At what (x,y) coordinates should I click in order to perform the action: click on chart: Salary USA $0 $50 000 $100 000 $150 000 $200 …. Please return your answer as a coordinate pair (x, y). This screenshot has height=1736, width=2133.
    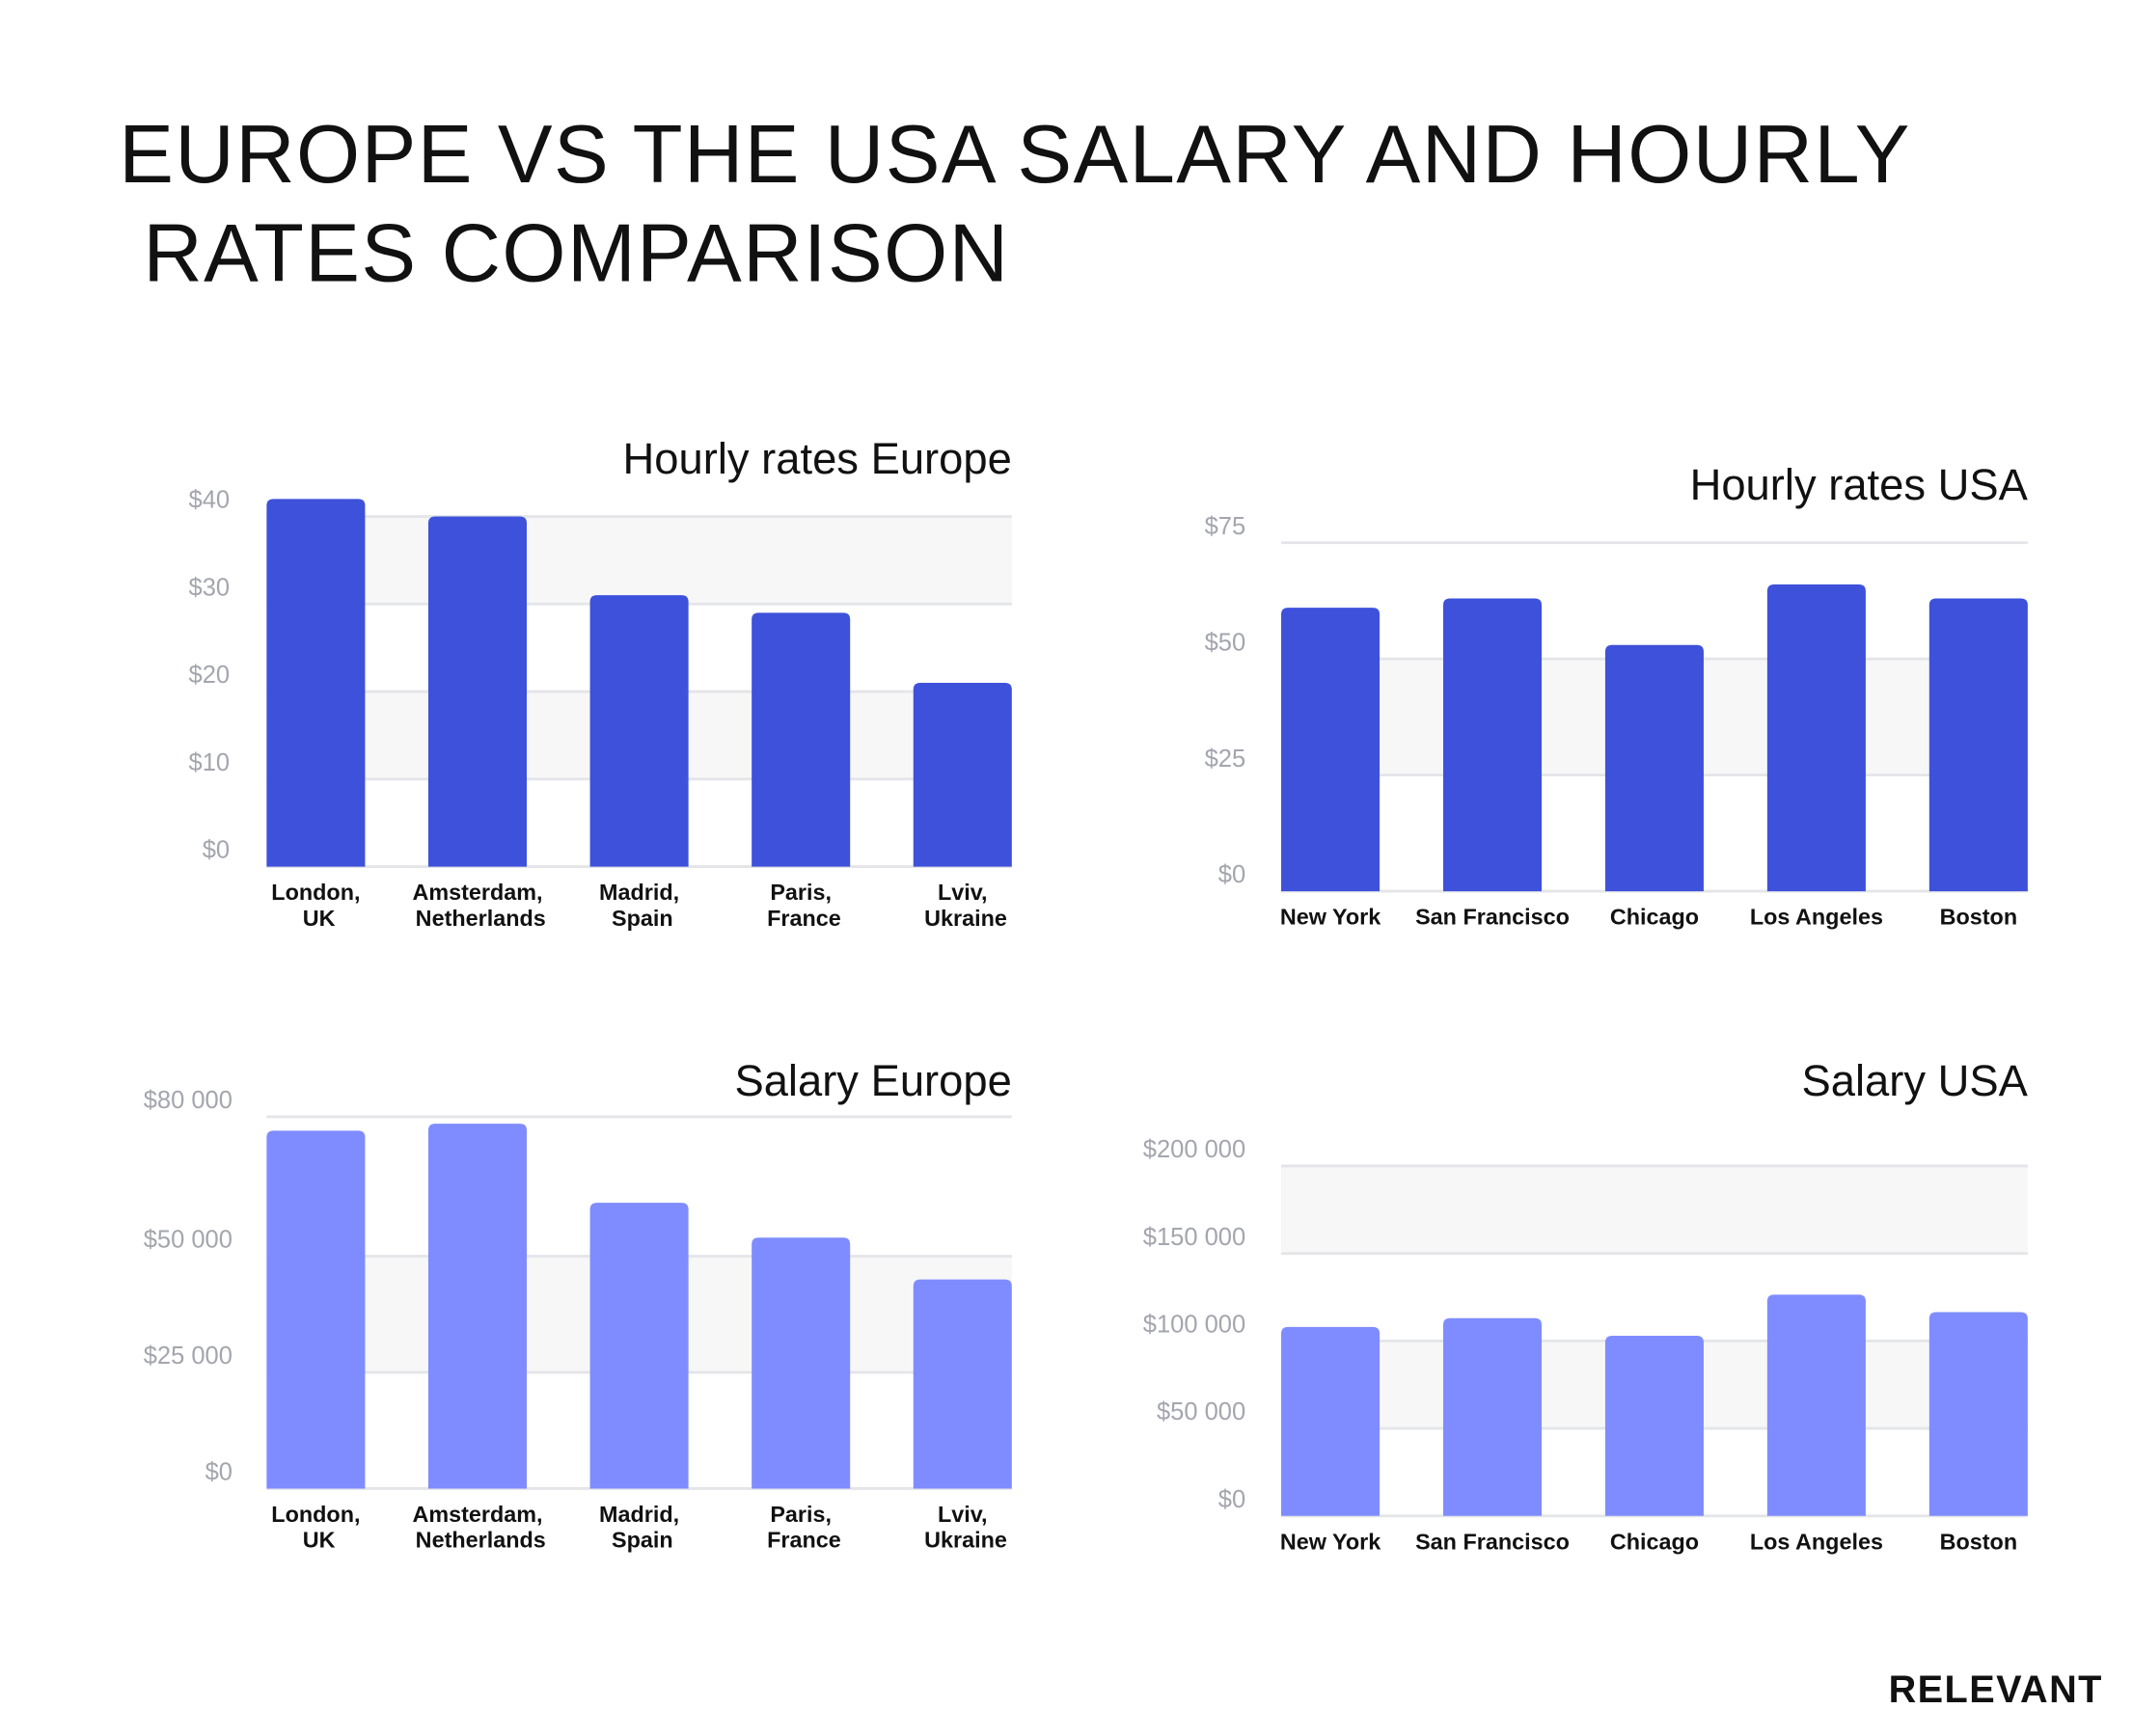
    Looking at the image, I should click on (1586, 1305).